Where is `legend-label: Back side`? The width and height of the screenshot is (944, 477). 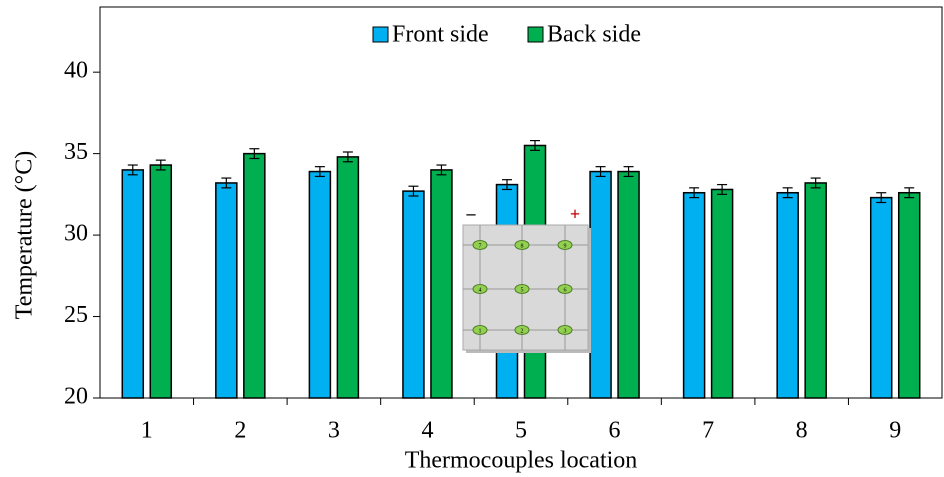 legend-label: Back side is located at coordinates (594, 35).